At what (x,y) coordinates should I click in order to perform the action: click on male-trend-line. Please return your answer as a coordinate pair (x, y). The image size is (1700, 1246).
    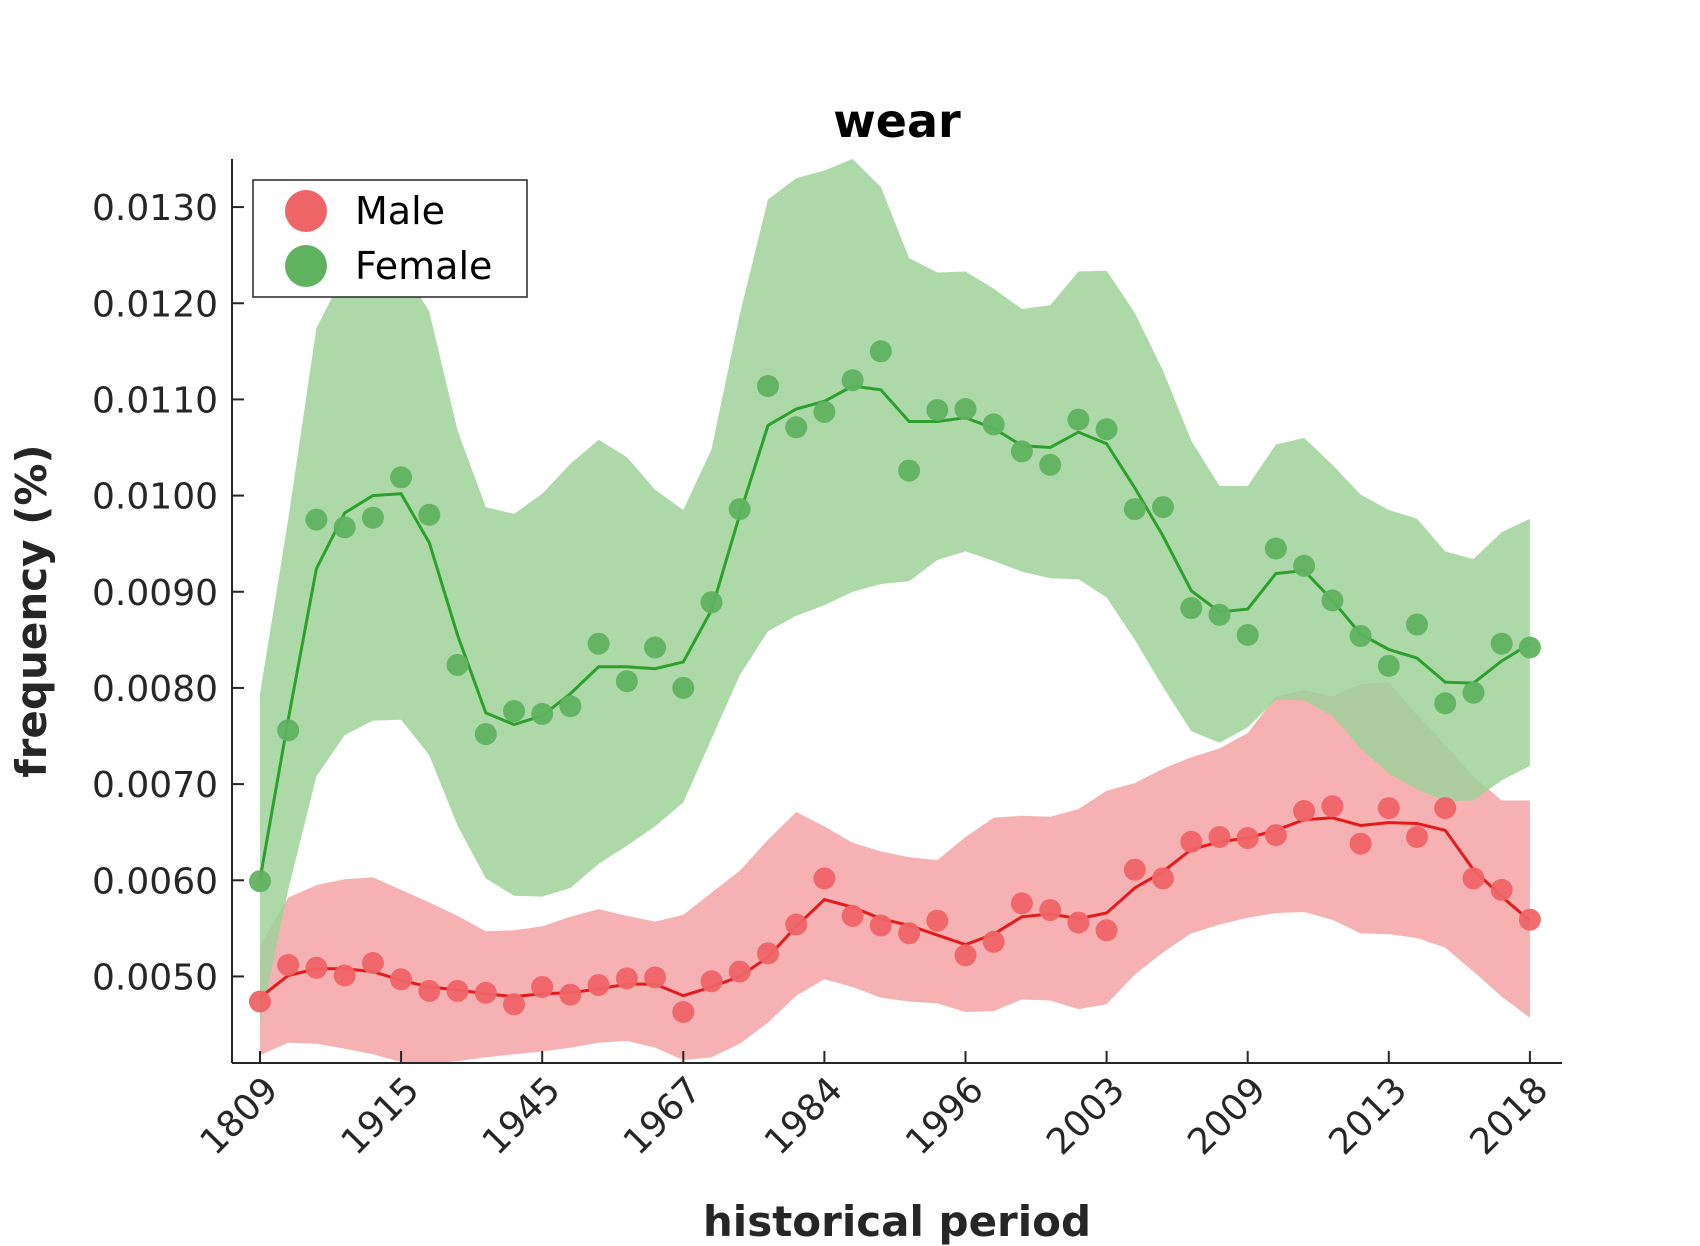
    Looking at the image, I should click on (895, 907).